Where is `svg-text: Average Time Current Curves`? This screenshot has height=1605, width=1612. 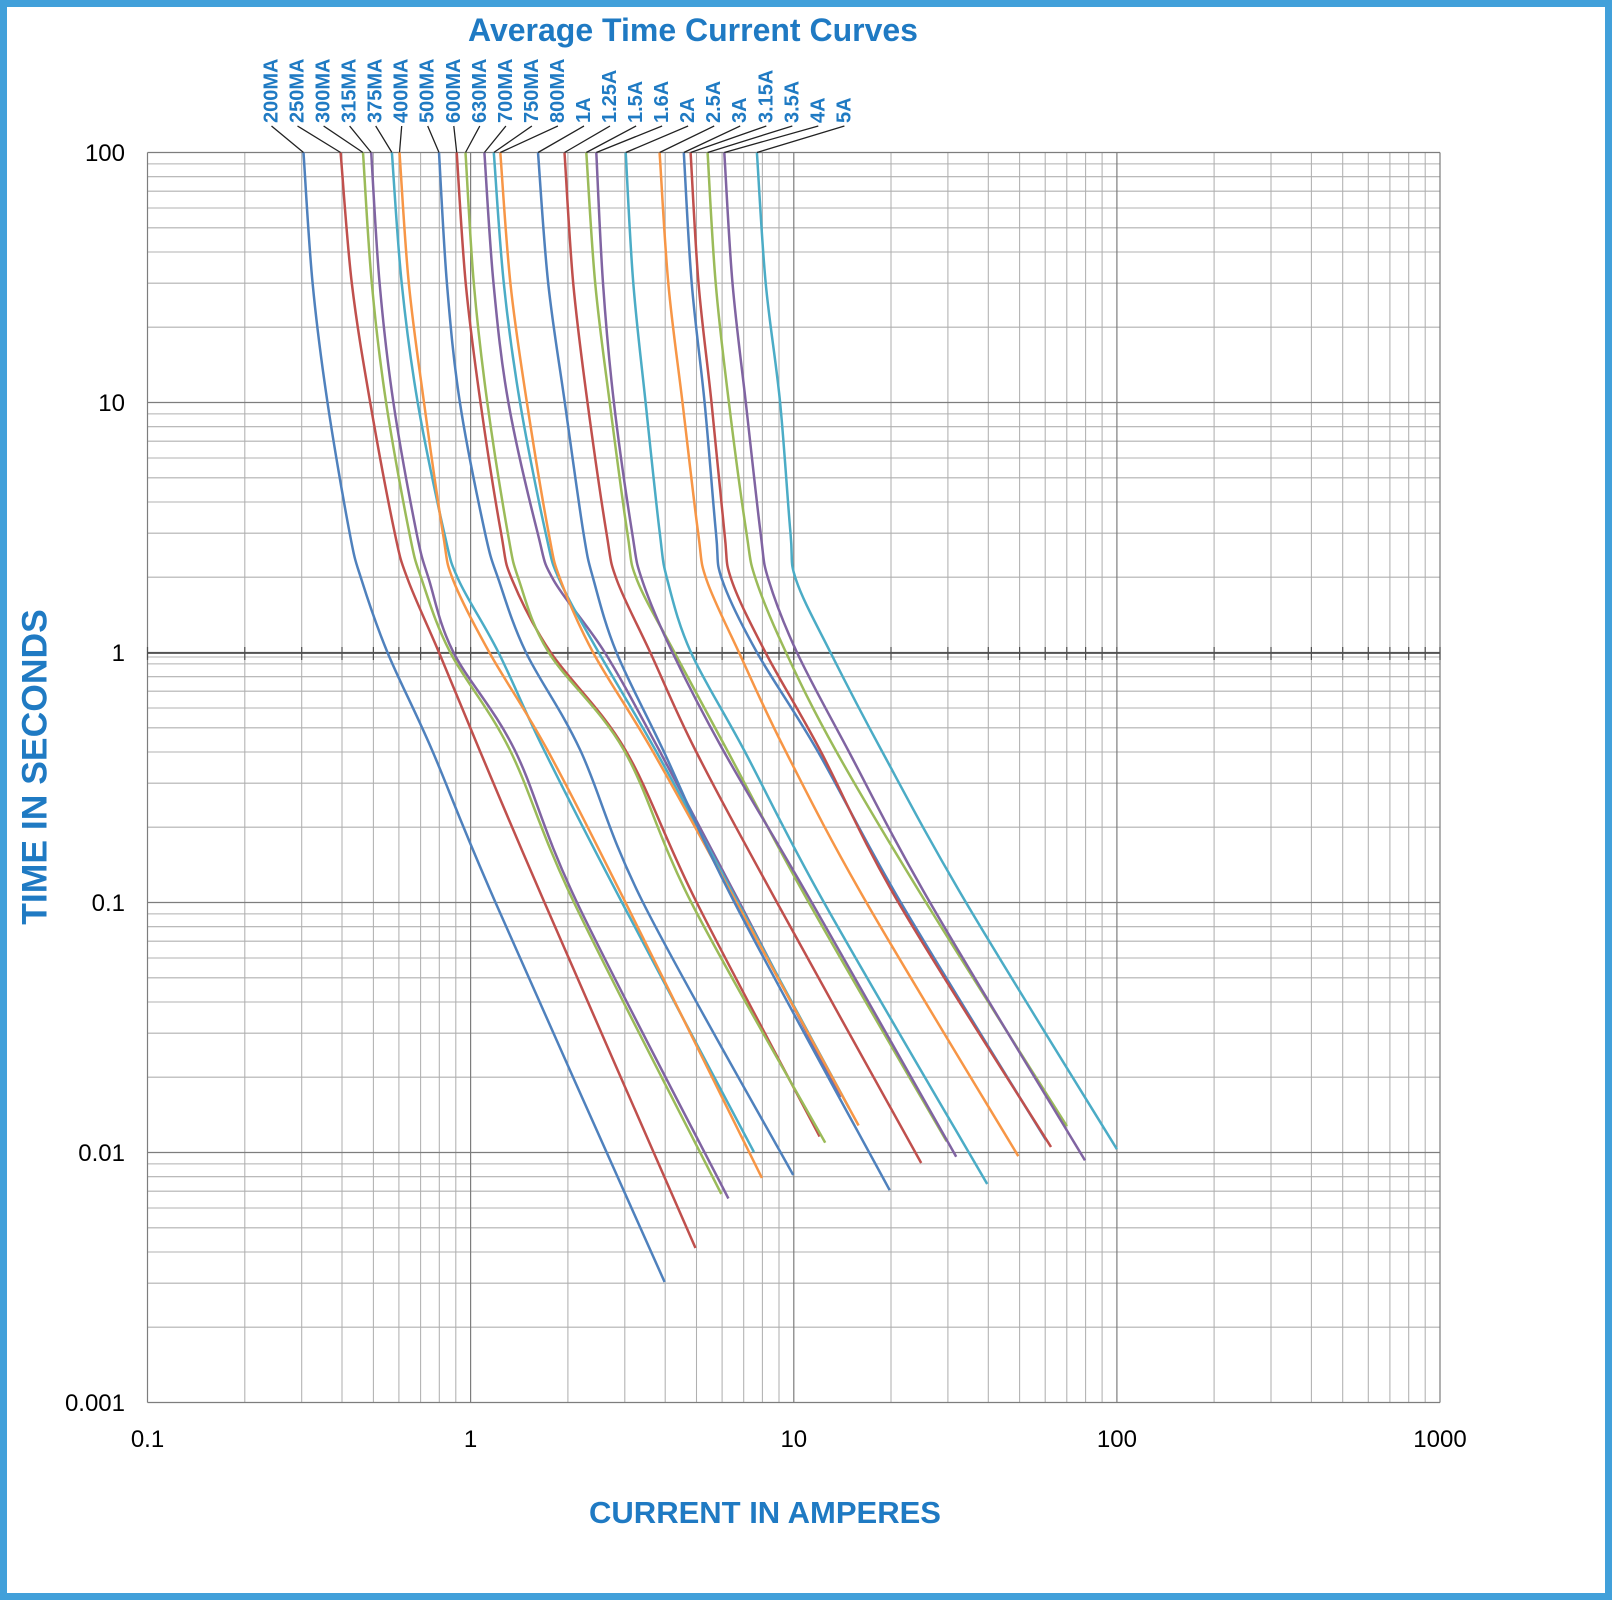
svg-text: Average Time Current Curves is located at coordinates (693, 30).